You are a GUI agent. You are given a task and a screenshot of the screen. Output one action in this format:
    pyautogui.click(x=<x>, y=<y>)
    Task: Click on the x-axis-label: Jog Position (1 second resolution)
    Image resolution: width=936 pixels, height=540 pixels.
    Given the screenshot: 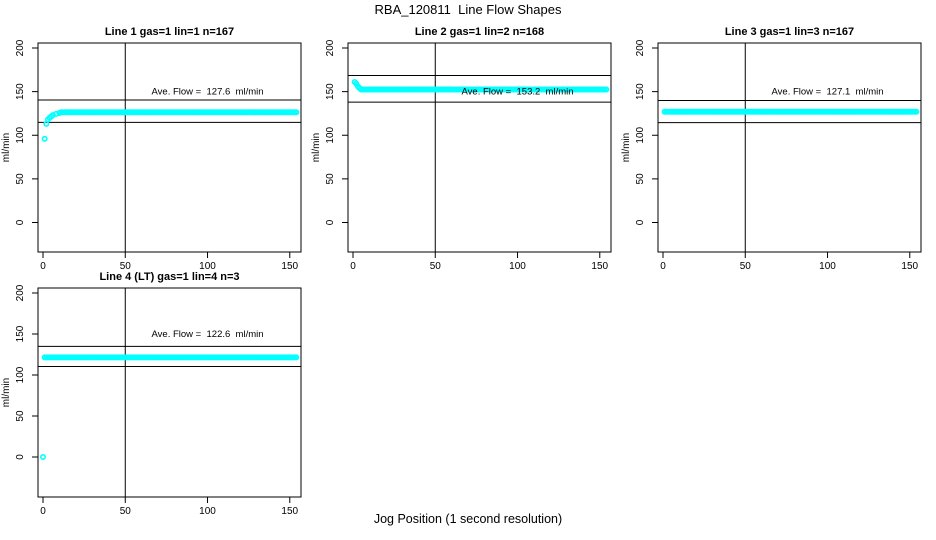 What is the action you would take?
    pyautogui.click(x=468, y=519)
    